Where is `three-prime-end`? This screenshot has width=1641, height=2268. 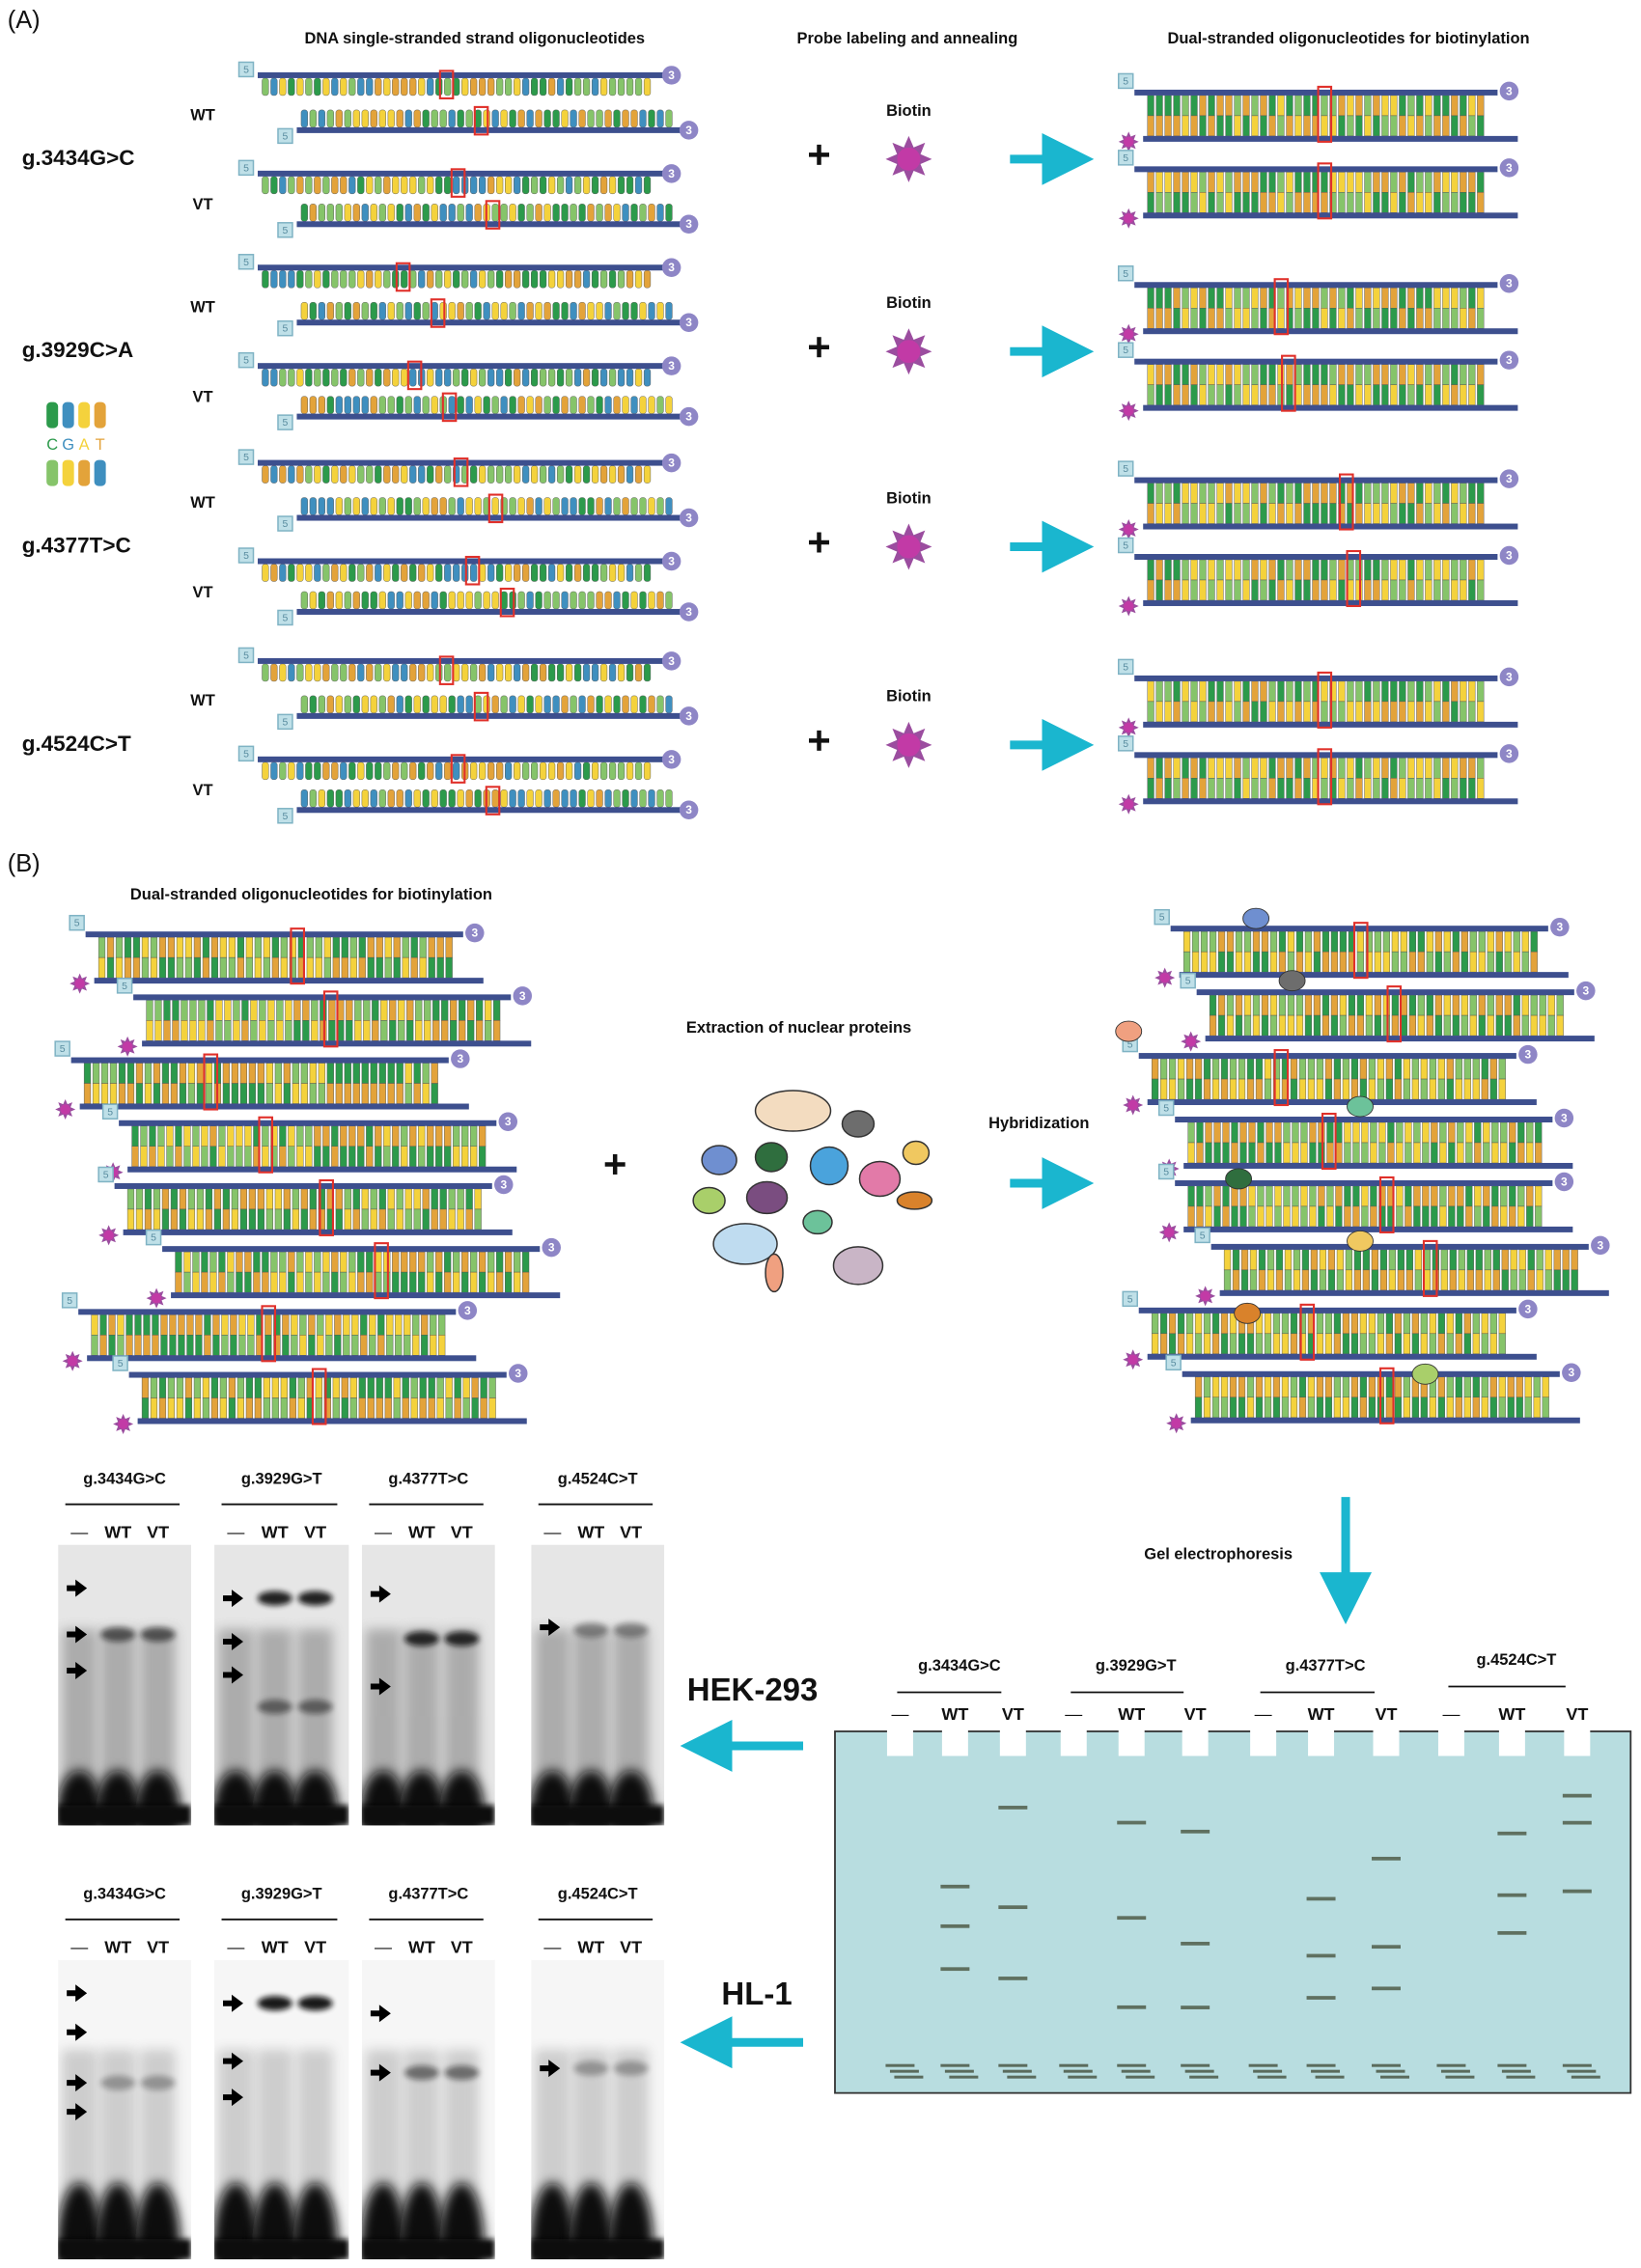 three-prime-end is located at coordinates (689, 716).